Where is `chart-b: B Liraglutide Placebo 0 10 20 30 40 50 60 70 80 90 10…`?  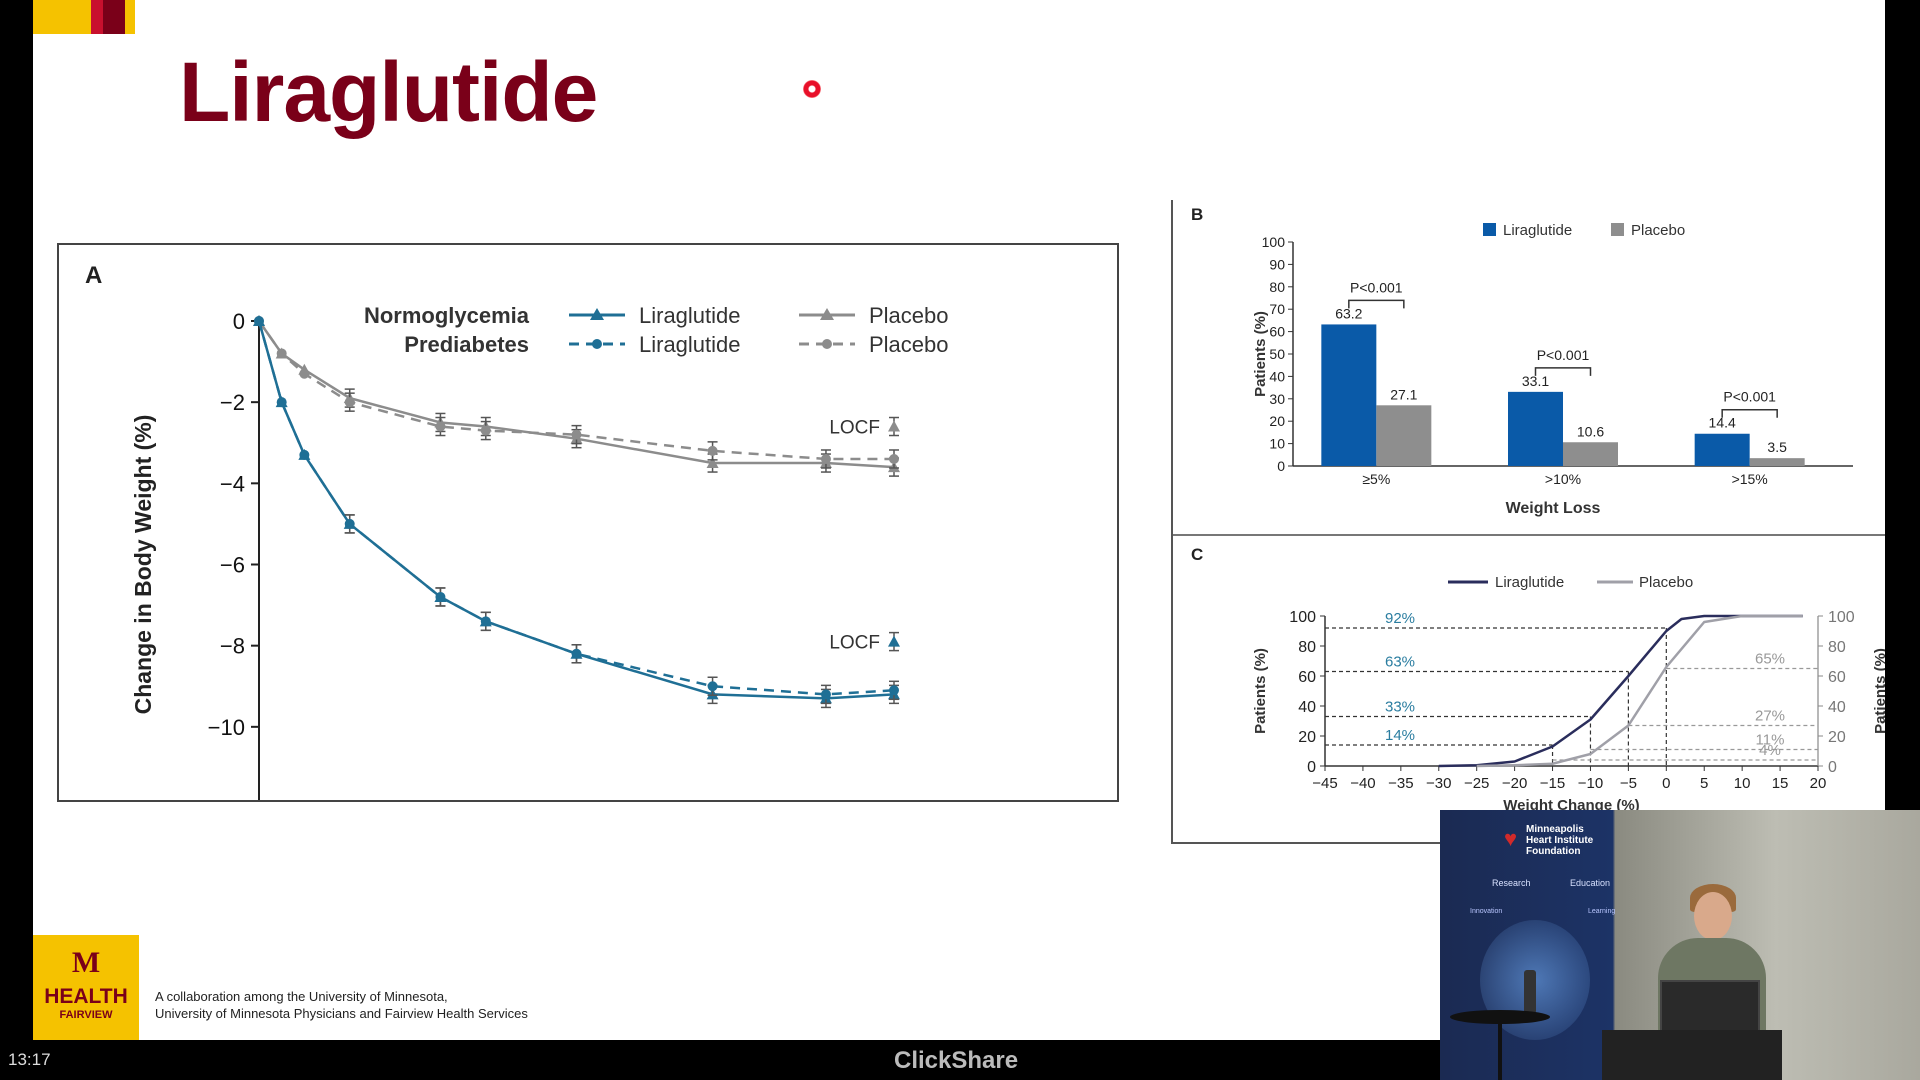 chart-b: B Liraglutide Placebo 0 10 20 30 40 50 60 70 80 90 10… is located at coordinates (1522, 361).